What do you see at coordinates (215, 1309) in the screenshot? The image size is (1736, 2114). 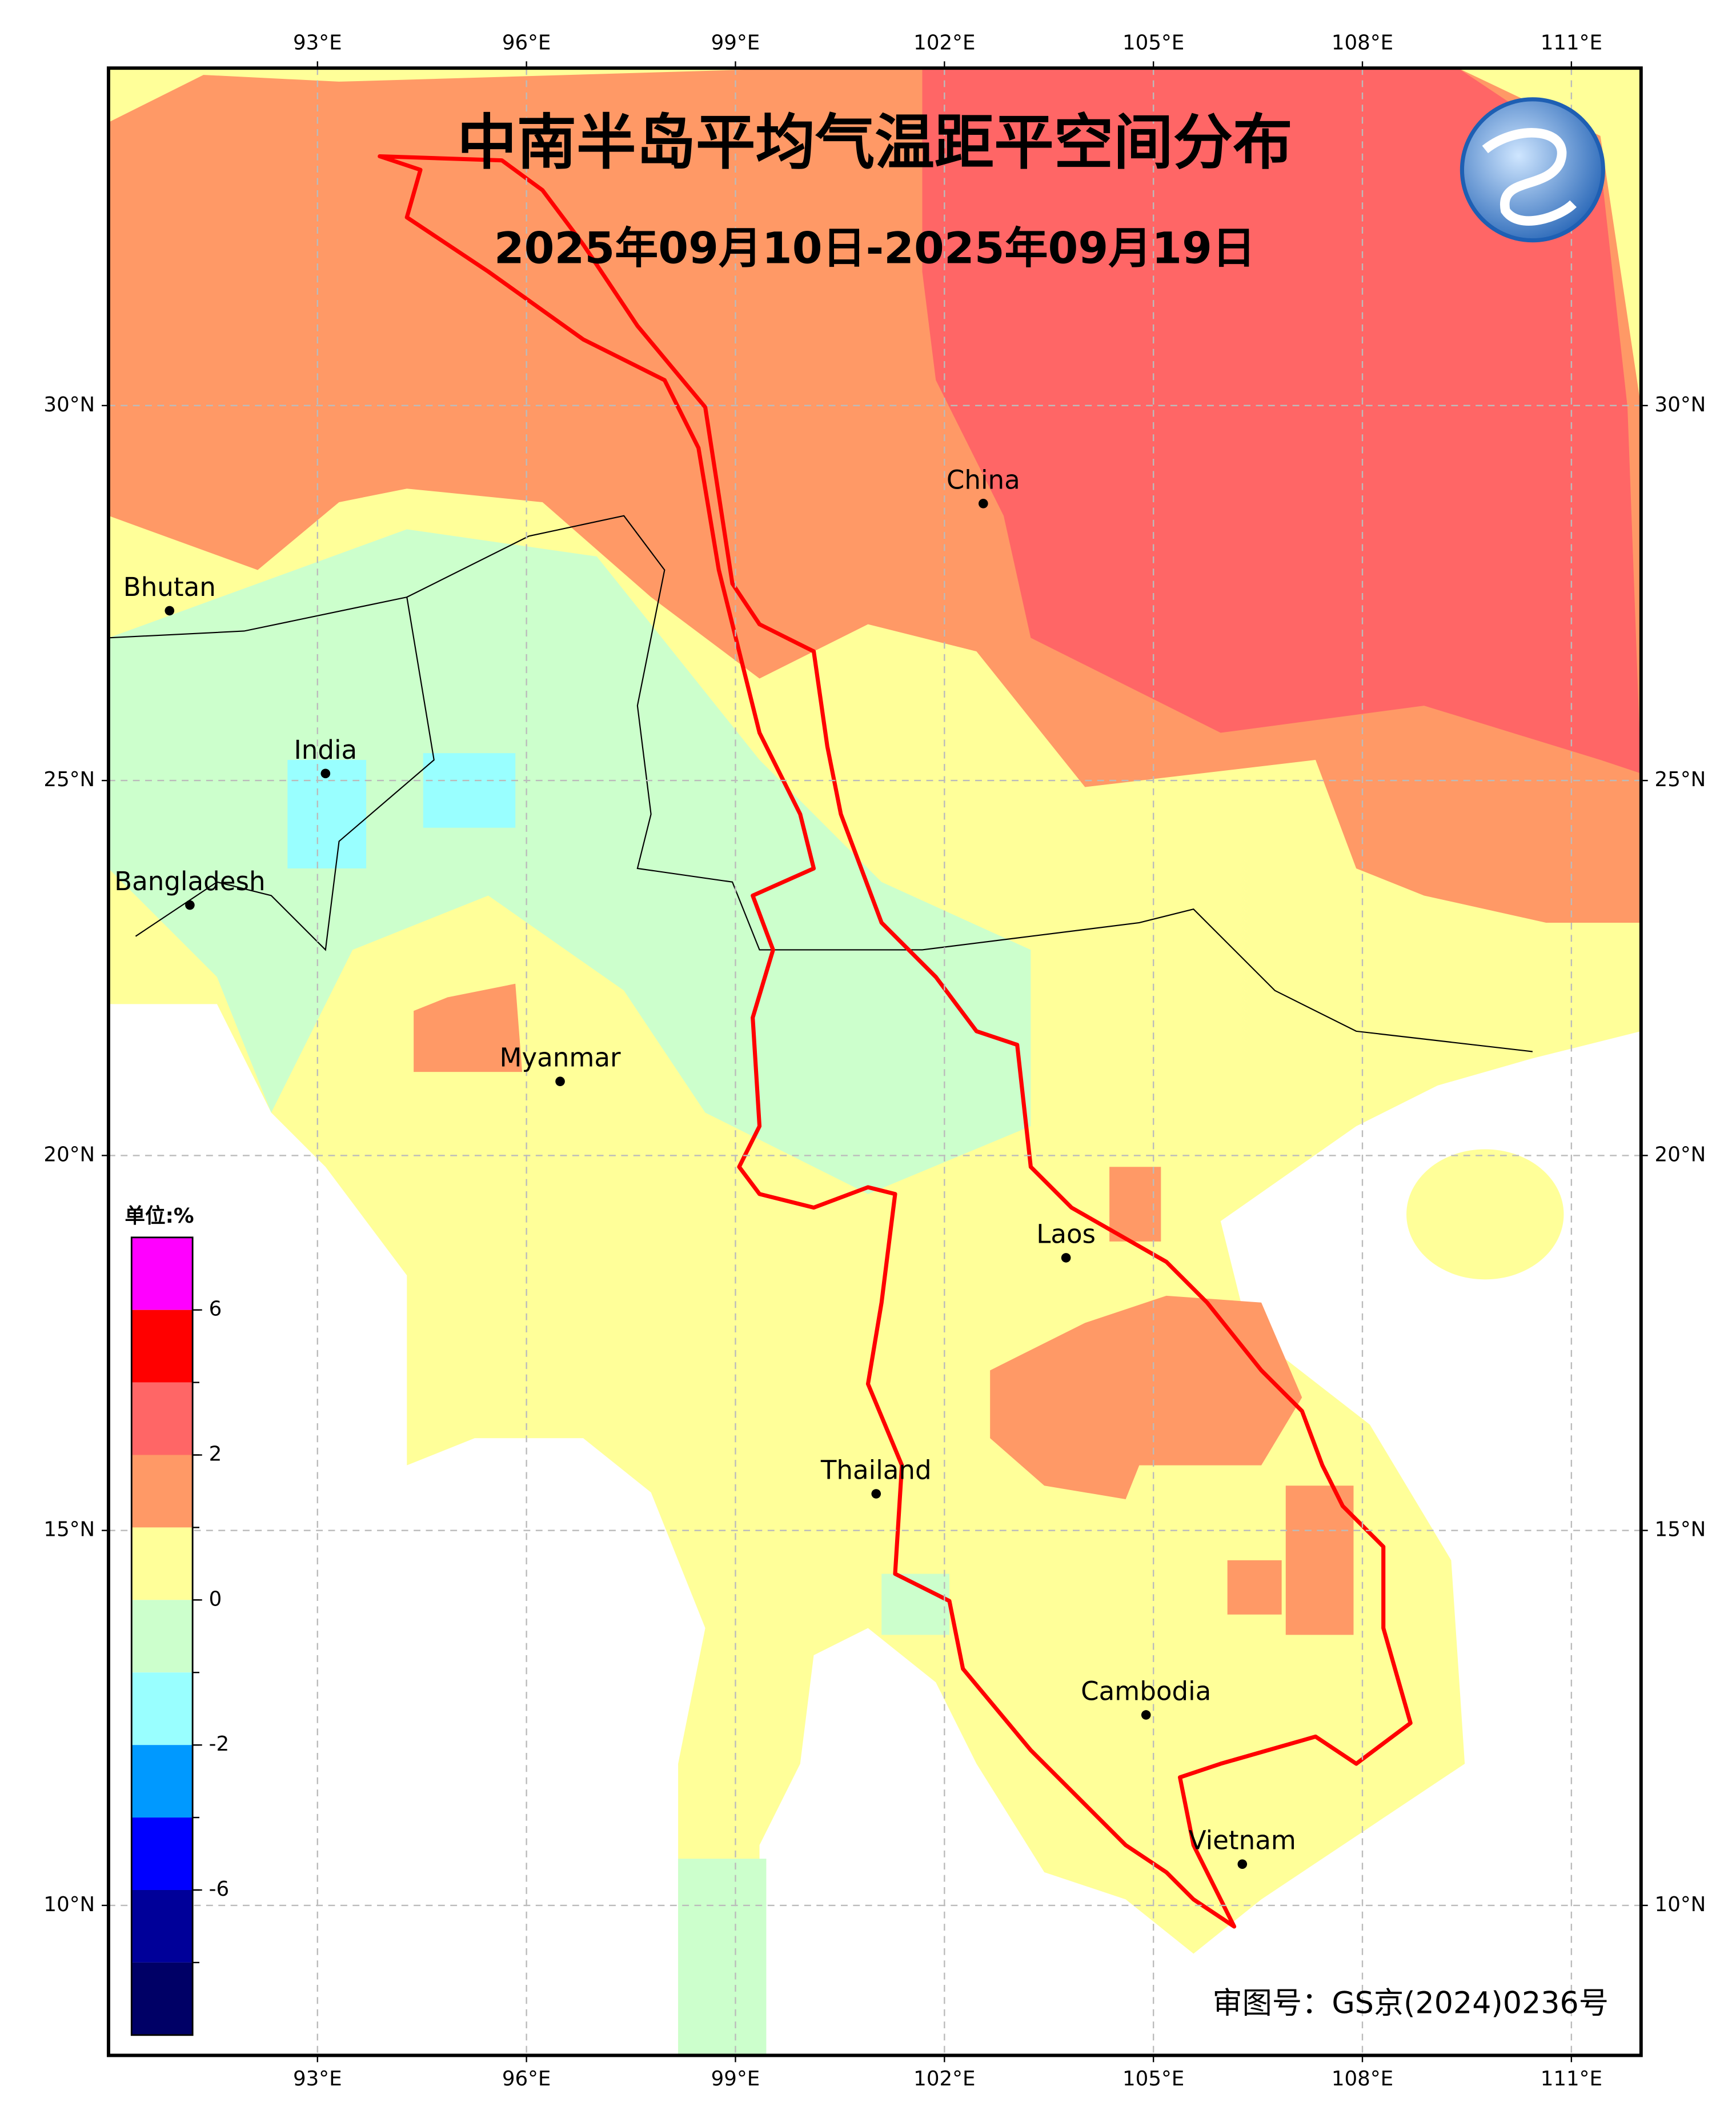 I see `colorbar-tick-label: 6` at bounding box center [215, 1309].